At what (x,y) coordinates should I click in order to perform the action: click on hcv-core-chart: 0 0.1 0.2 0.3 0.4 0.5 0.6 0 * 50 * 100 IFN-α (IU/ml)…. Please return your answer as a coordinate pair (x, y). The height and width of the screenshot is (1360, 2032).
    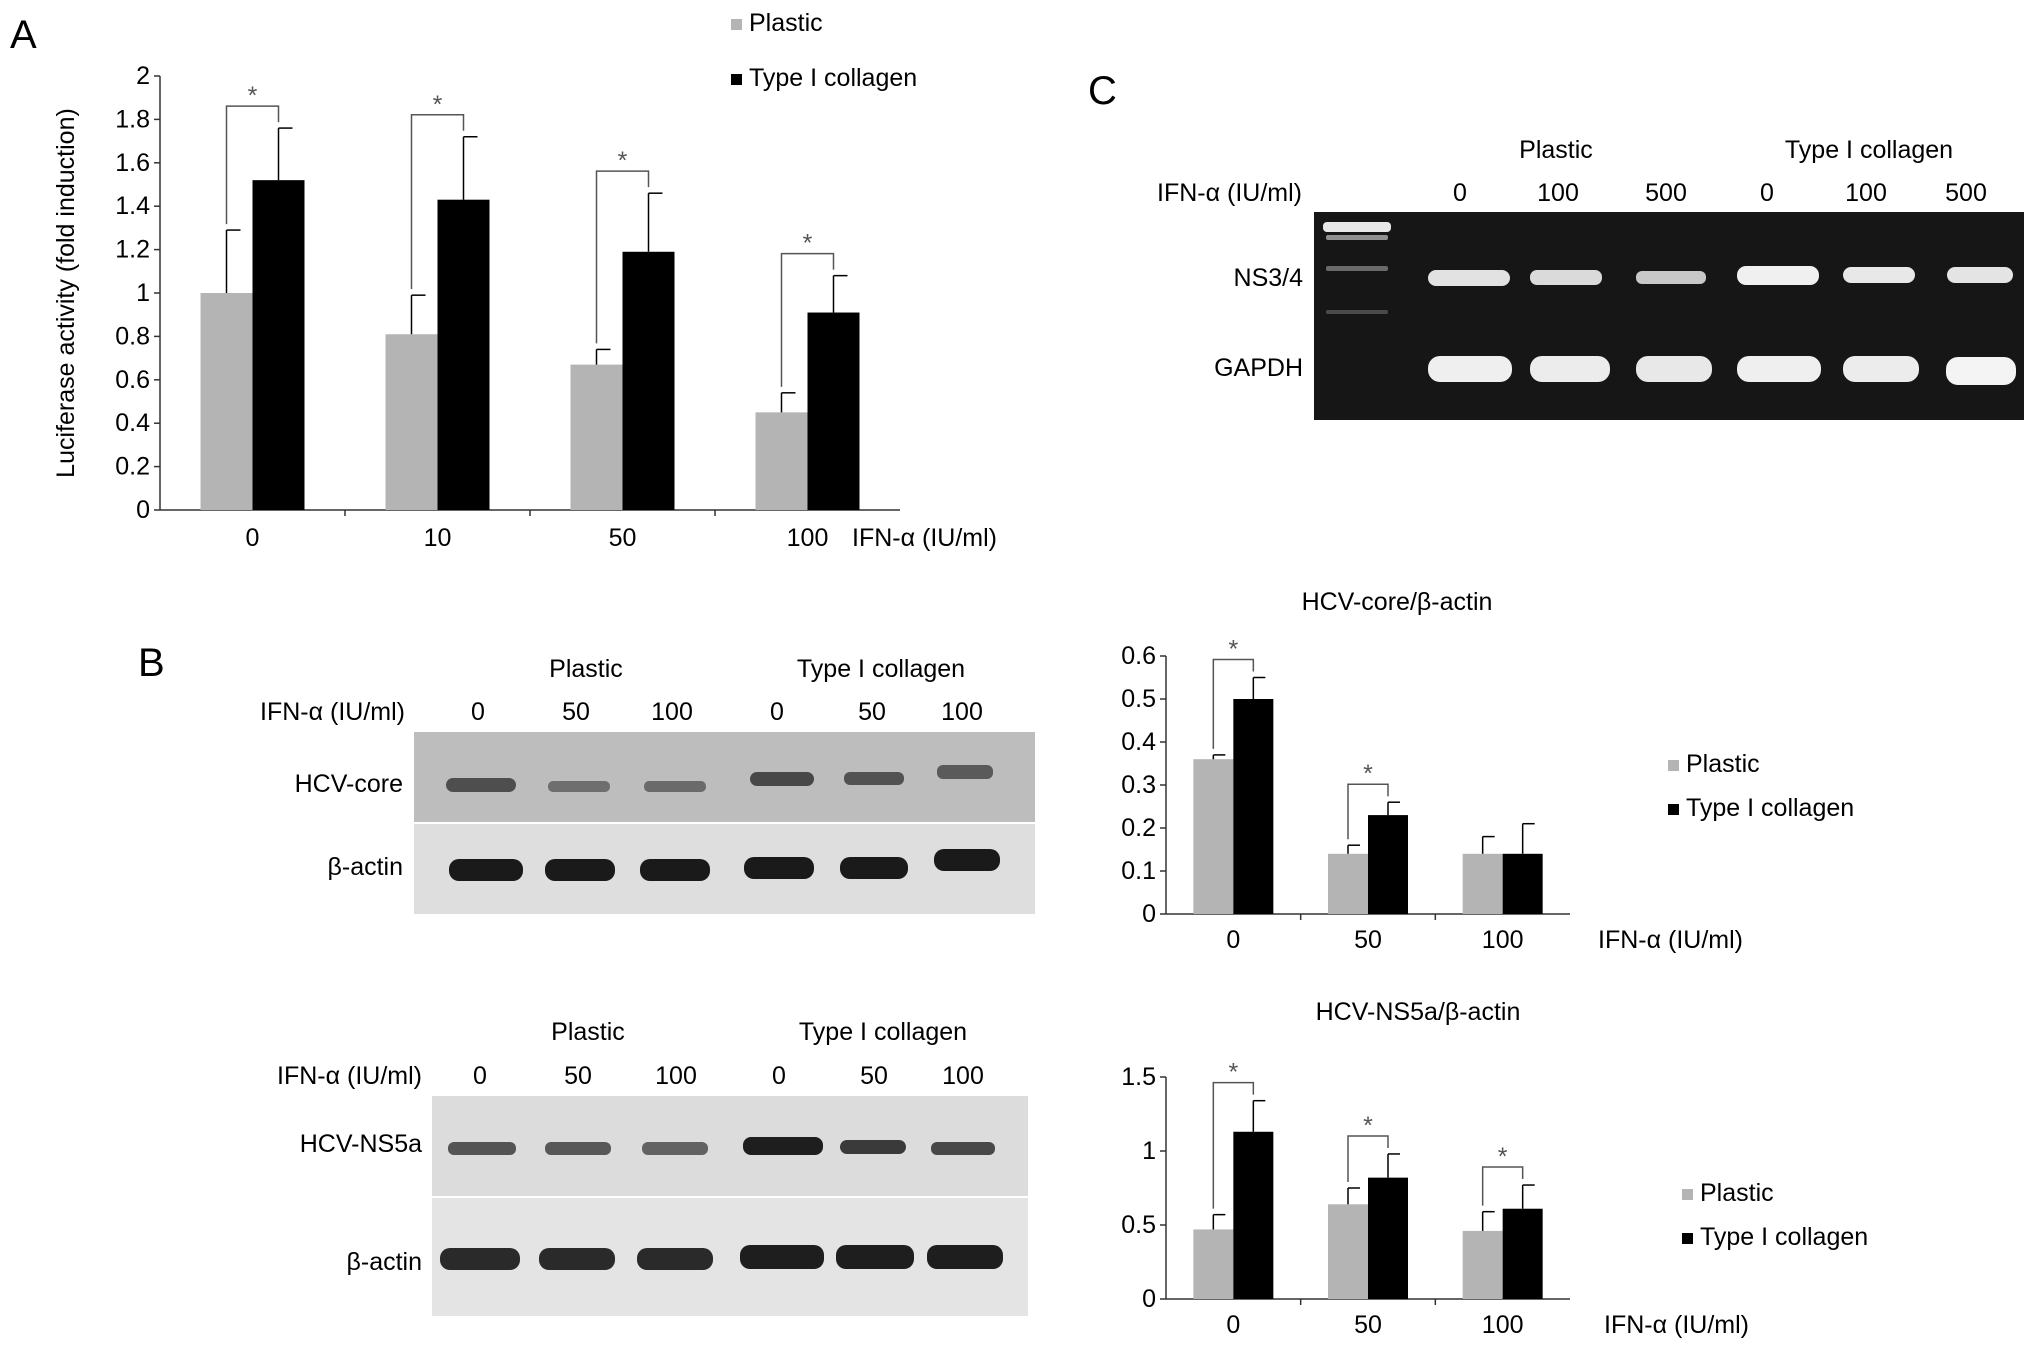
    Looking at the image, I should click on (1487, 771).